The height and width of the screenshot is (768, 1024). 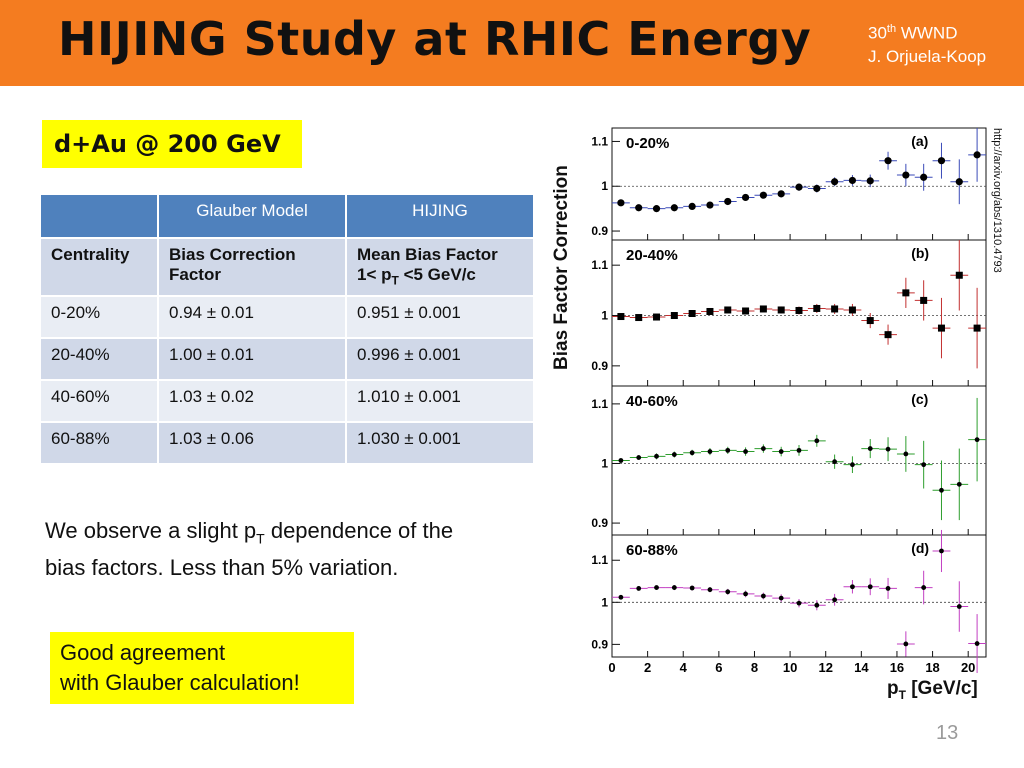 I want to click on table-cell: 0.94 ± 0.01, so click(x=252, y=317).